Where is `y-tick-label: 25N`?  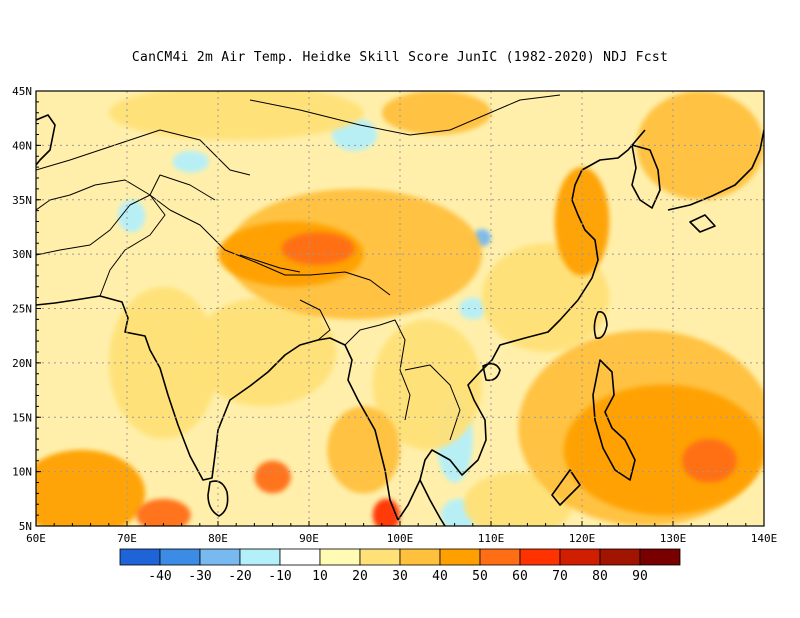 y-tick-label: 25N is located at coordinates (22, 309).